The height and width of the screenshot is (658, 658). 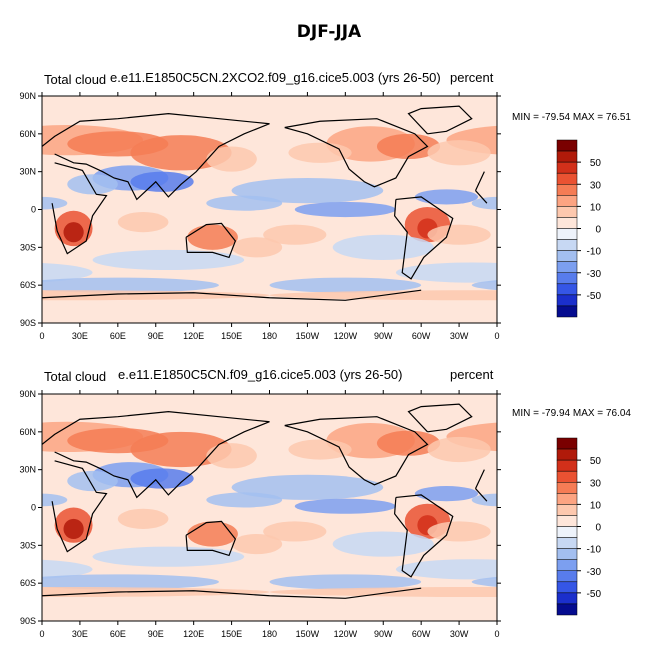 I want to click on panel1-minmax: MIN = -79.54 MAX = 76.51, so click(x=571, y=117).